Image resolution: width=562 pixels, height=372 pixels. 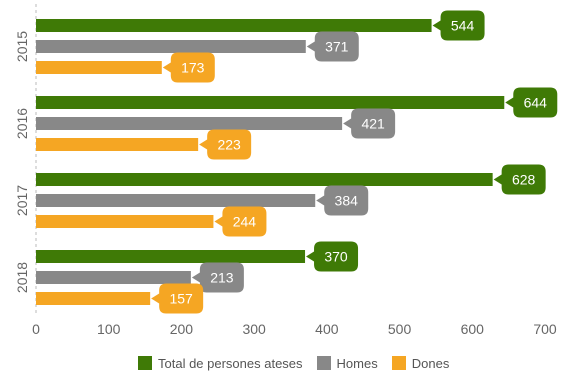 What do you see at coordinates (22, 200) in the screenshot?
I see `category-label: 2017` at bounding box center [22, 200].